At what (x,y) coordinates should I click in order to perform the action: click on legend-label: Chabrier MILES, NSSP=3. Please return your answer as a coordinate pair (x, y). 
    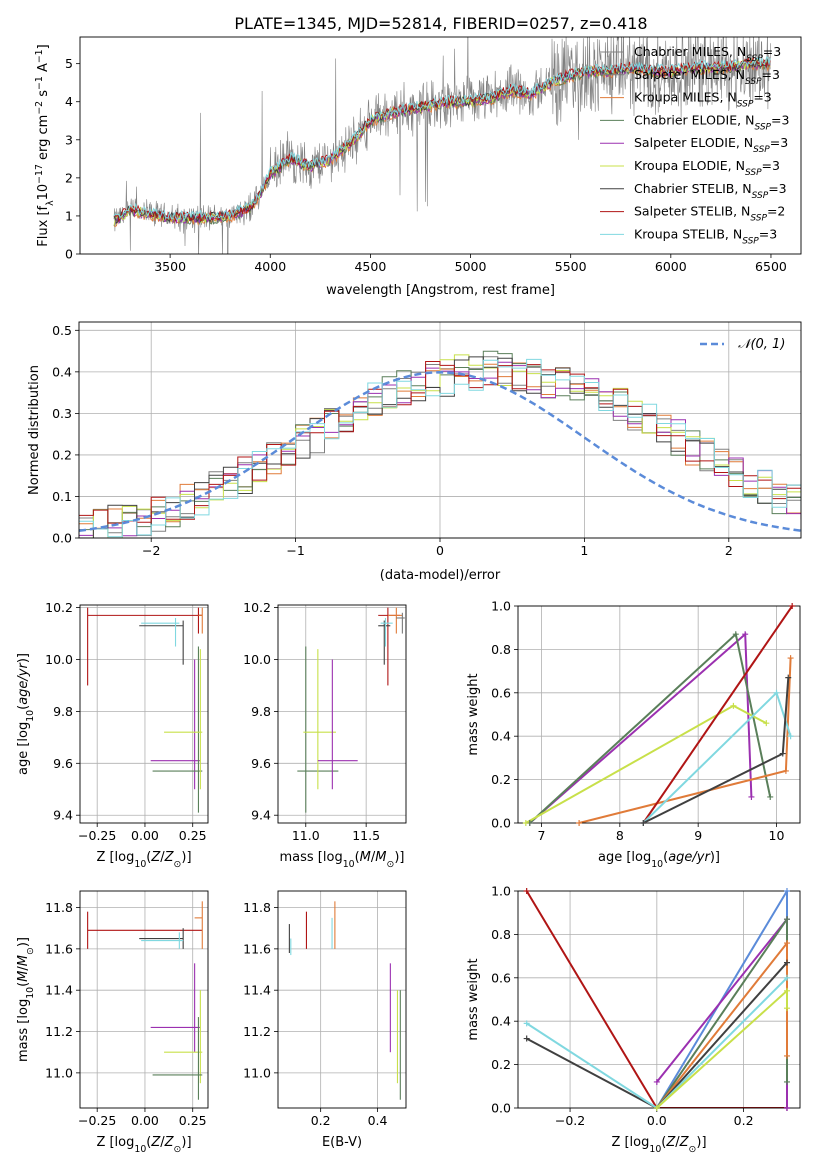
    Looking at the image, I should click on (707, 54).